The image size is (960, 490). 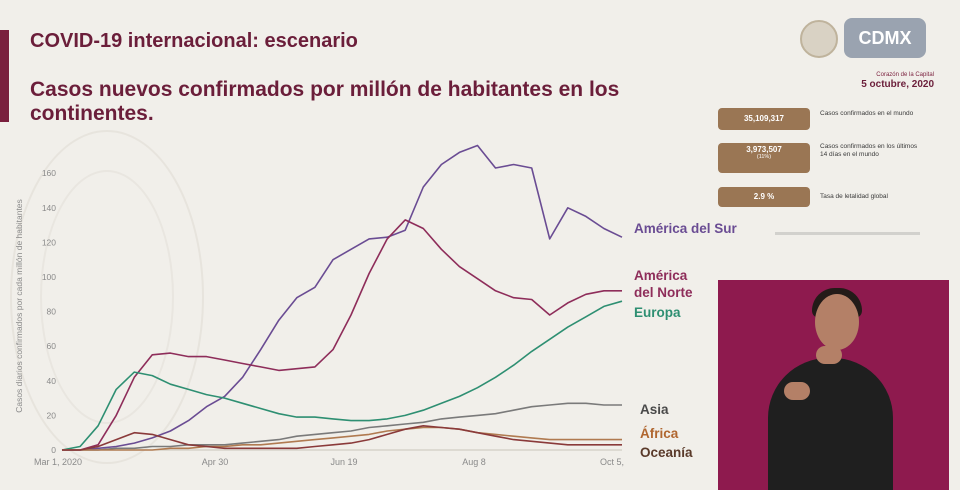 I want to click on series-line-asia, so click(x=342, y=426).